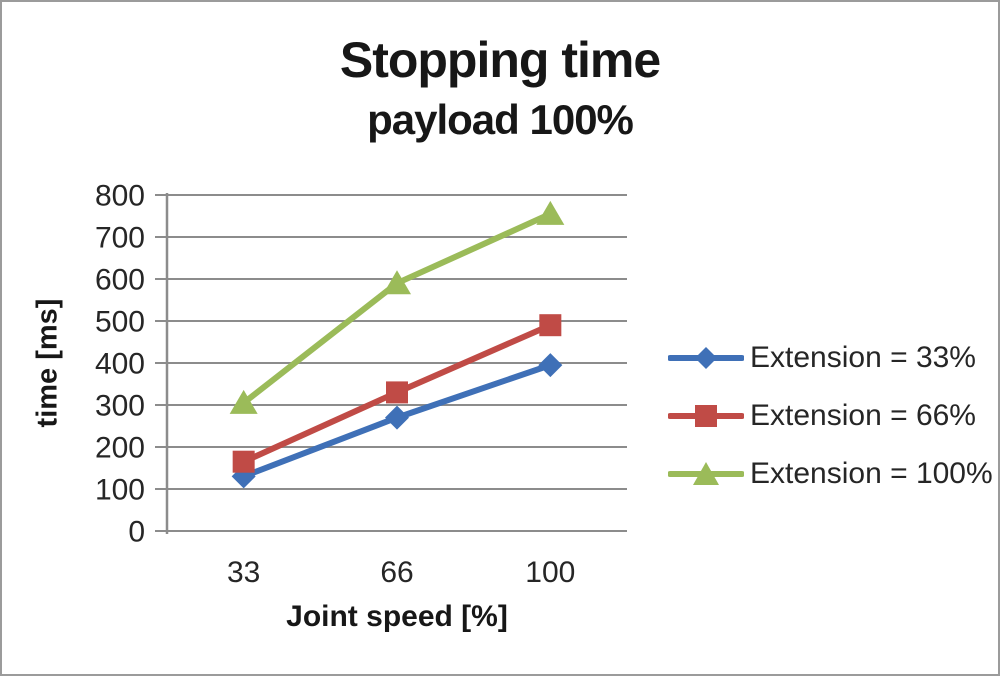 The image size is (1000, 676). Describe the element at coordinates (120, 364) in the screenshot. I see `y-tick-label: 400` at that location.